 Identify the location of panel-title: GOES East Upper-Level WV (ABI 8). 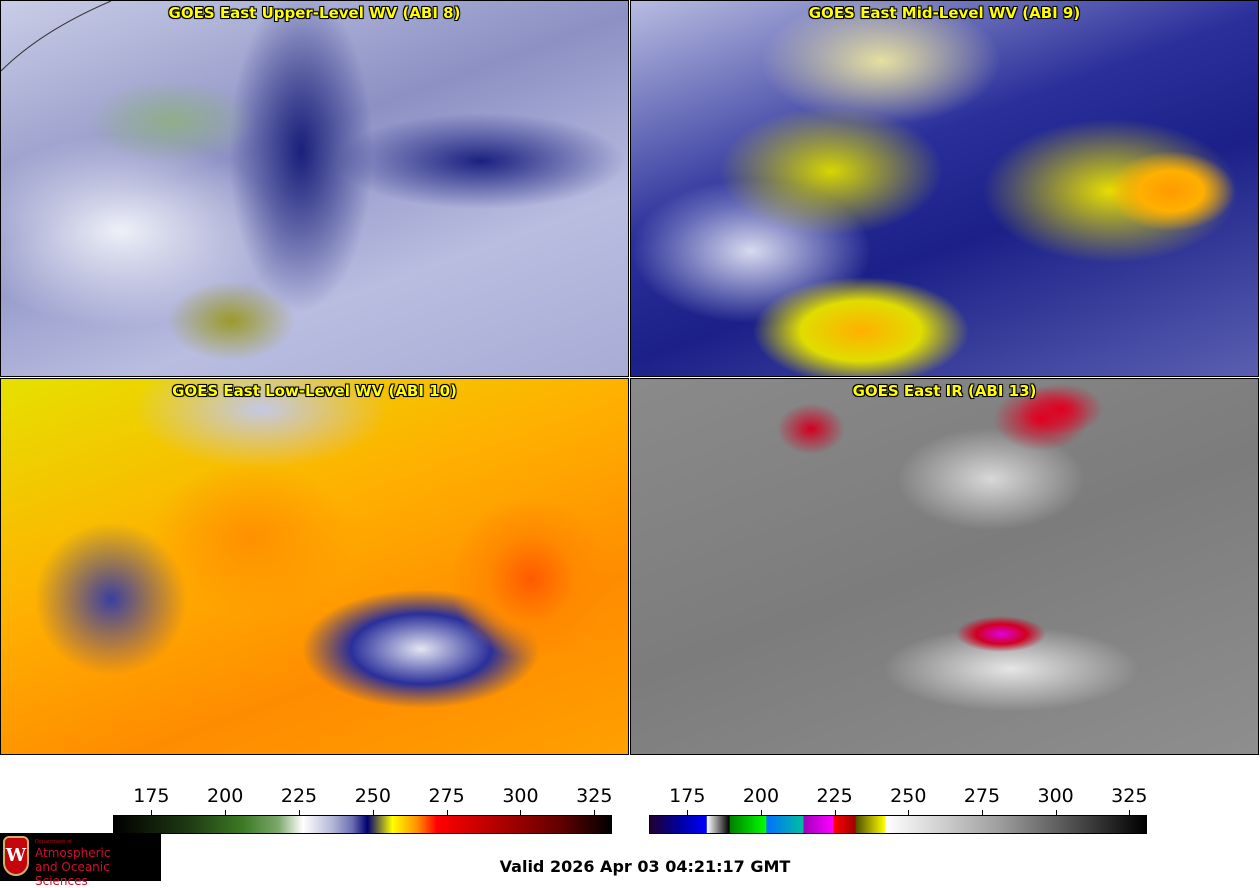
(314, 13).